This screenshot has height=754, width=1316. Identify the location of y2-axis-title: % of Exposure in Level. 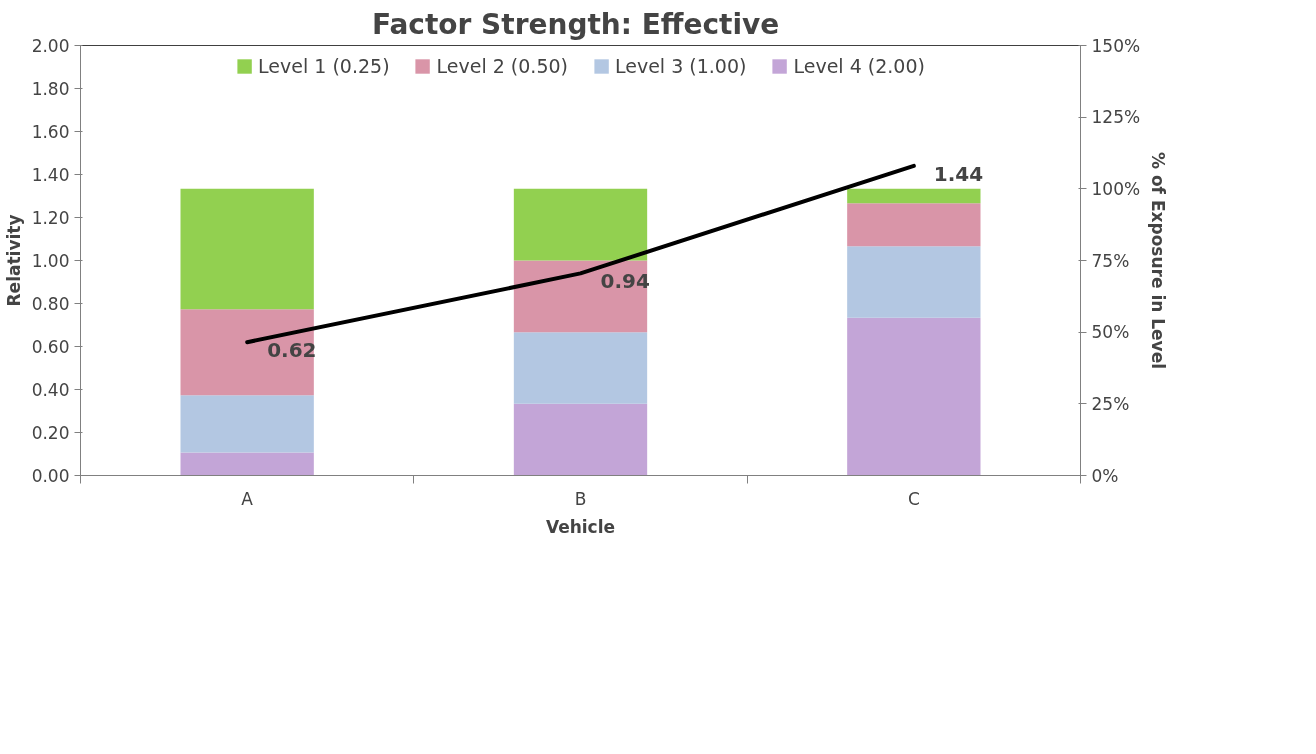
(1158, 260).